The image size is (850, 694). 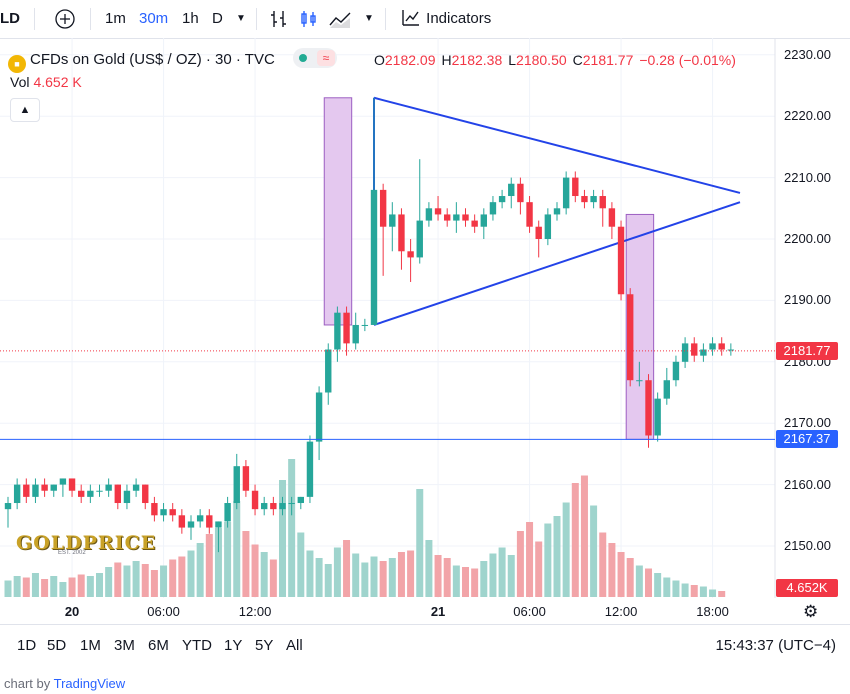 I want to click on range-6m: 6M, so click(x=158, y=645).